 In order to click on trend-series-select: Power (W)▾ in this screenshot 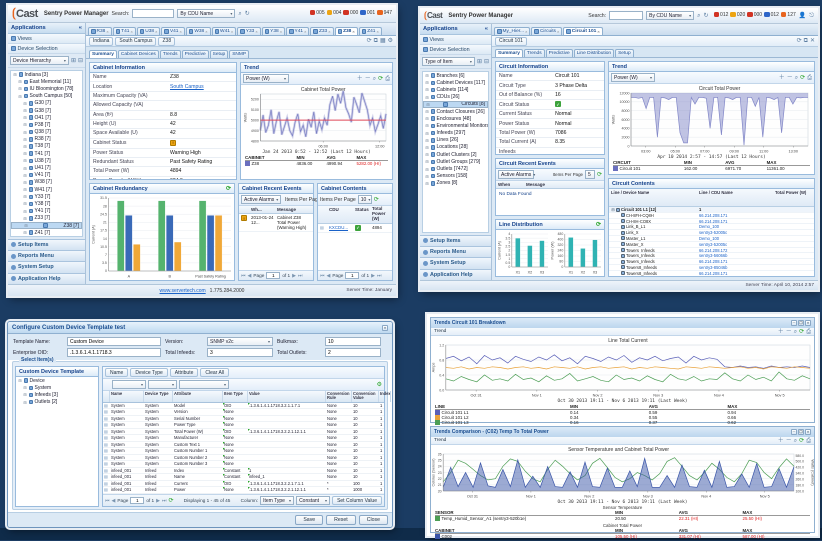, I will do `click(266, 78)`.